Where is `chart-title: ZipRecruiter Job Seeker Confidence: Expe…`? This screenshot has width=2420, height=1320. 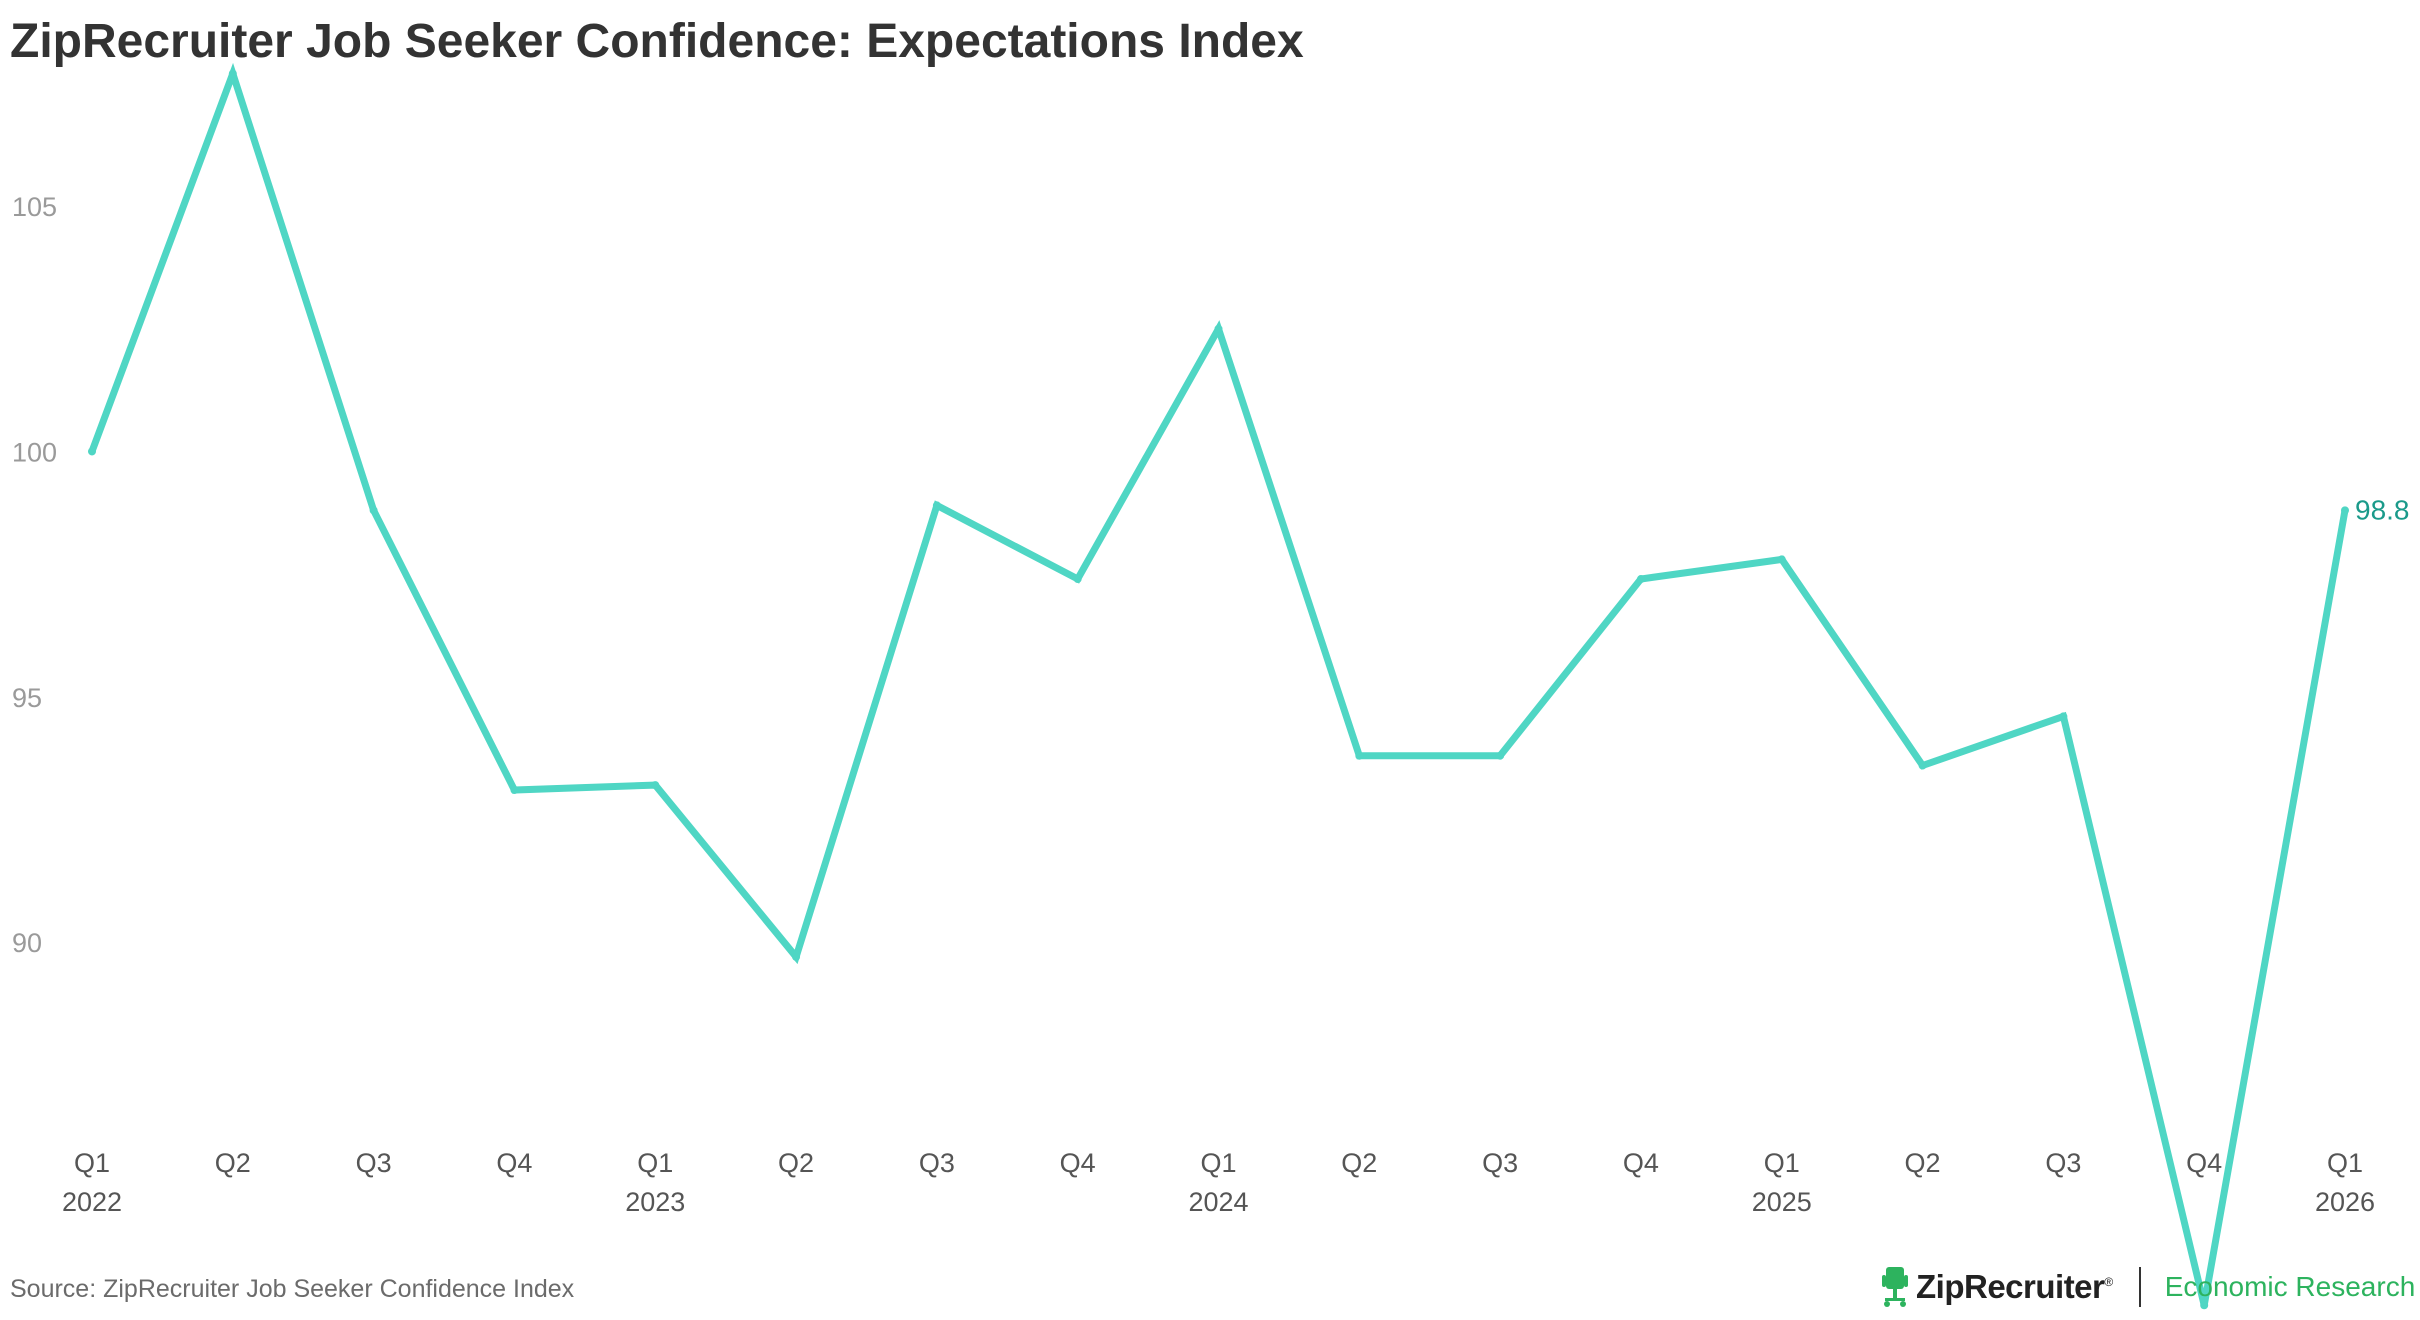
chart-title: ZipRecruiter Job Seeker Confidence: Expe… is located at coordinates (657, 41).